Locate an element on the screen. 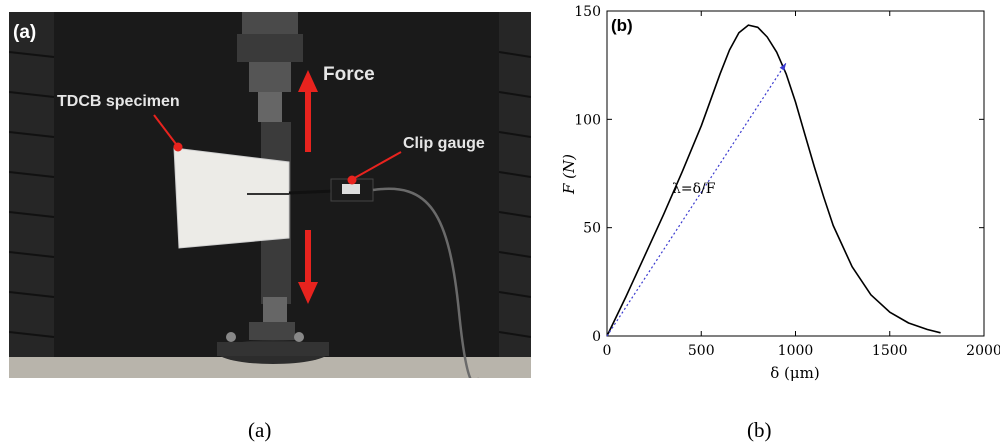 The height and width of the screenshot is (443, 1002). clip-marker is located at coordinates (352, 180).